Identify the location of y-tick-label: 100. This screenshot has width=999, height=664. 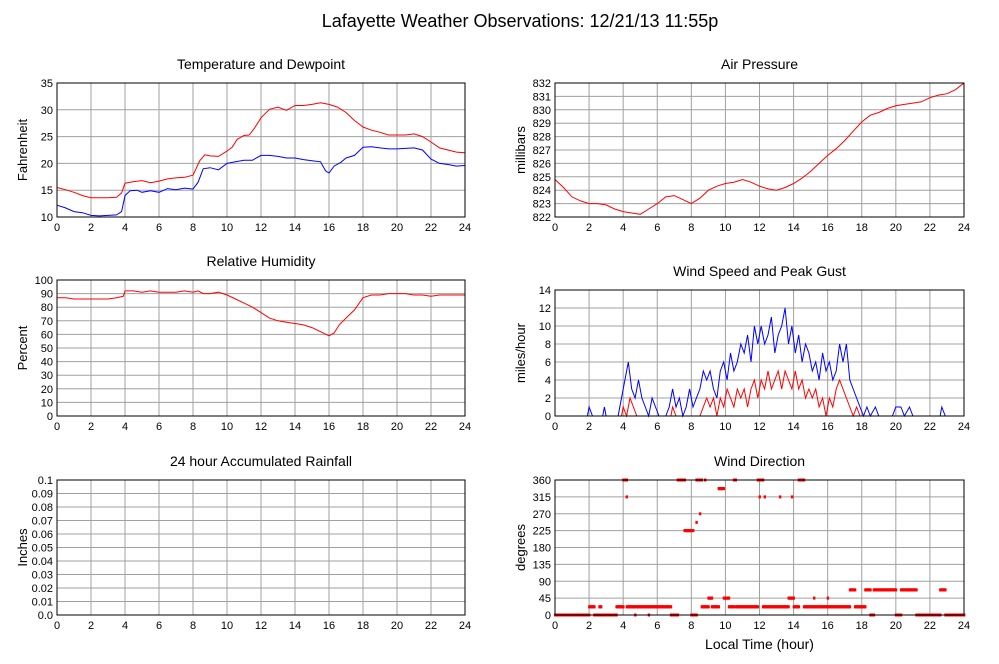
(44, 281).